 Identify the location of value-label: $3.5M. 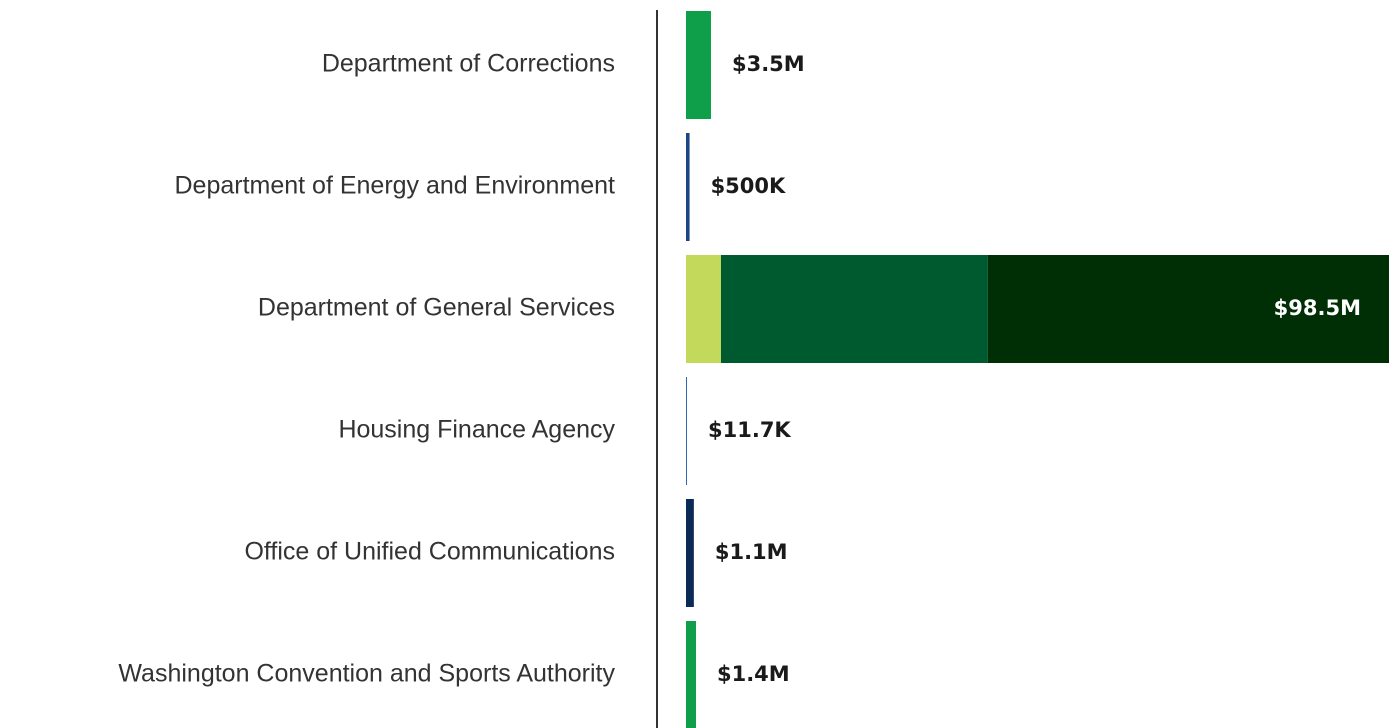
(768, 64).